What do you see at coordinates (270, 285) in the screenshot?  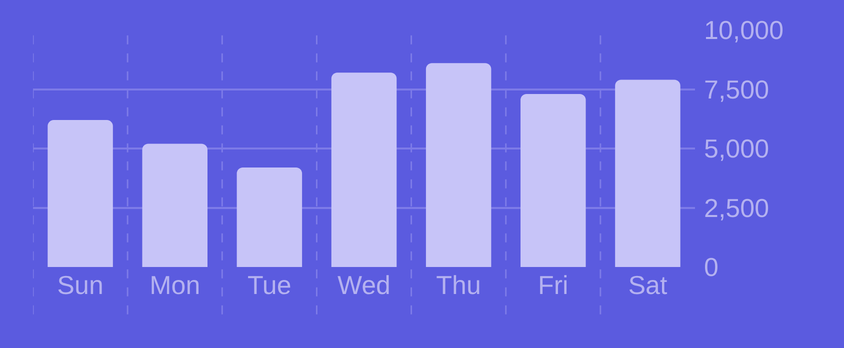 I see `x-tick-label: Tue` at bounding box center [270, 285].